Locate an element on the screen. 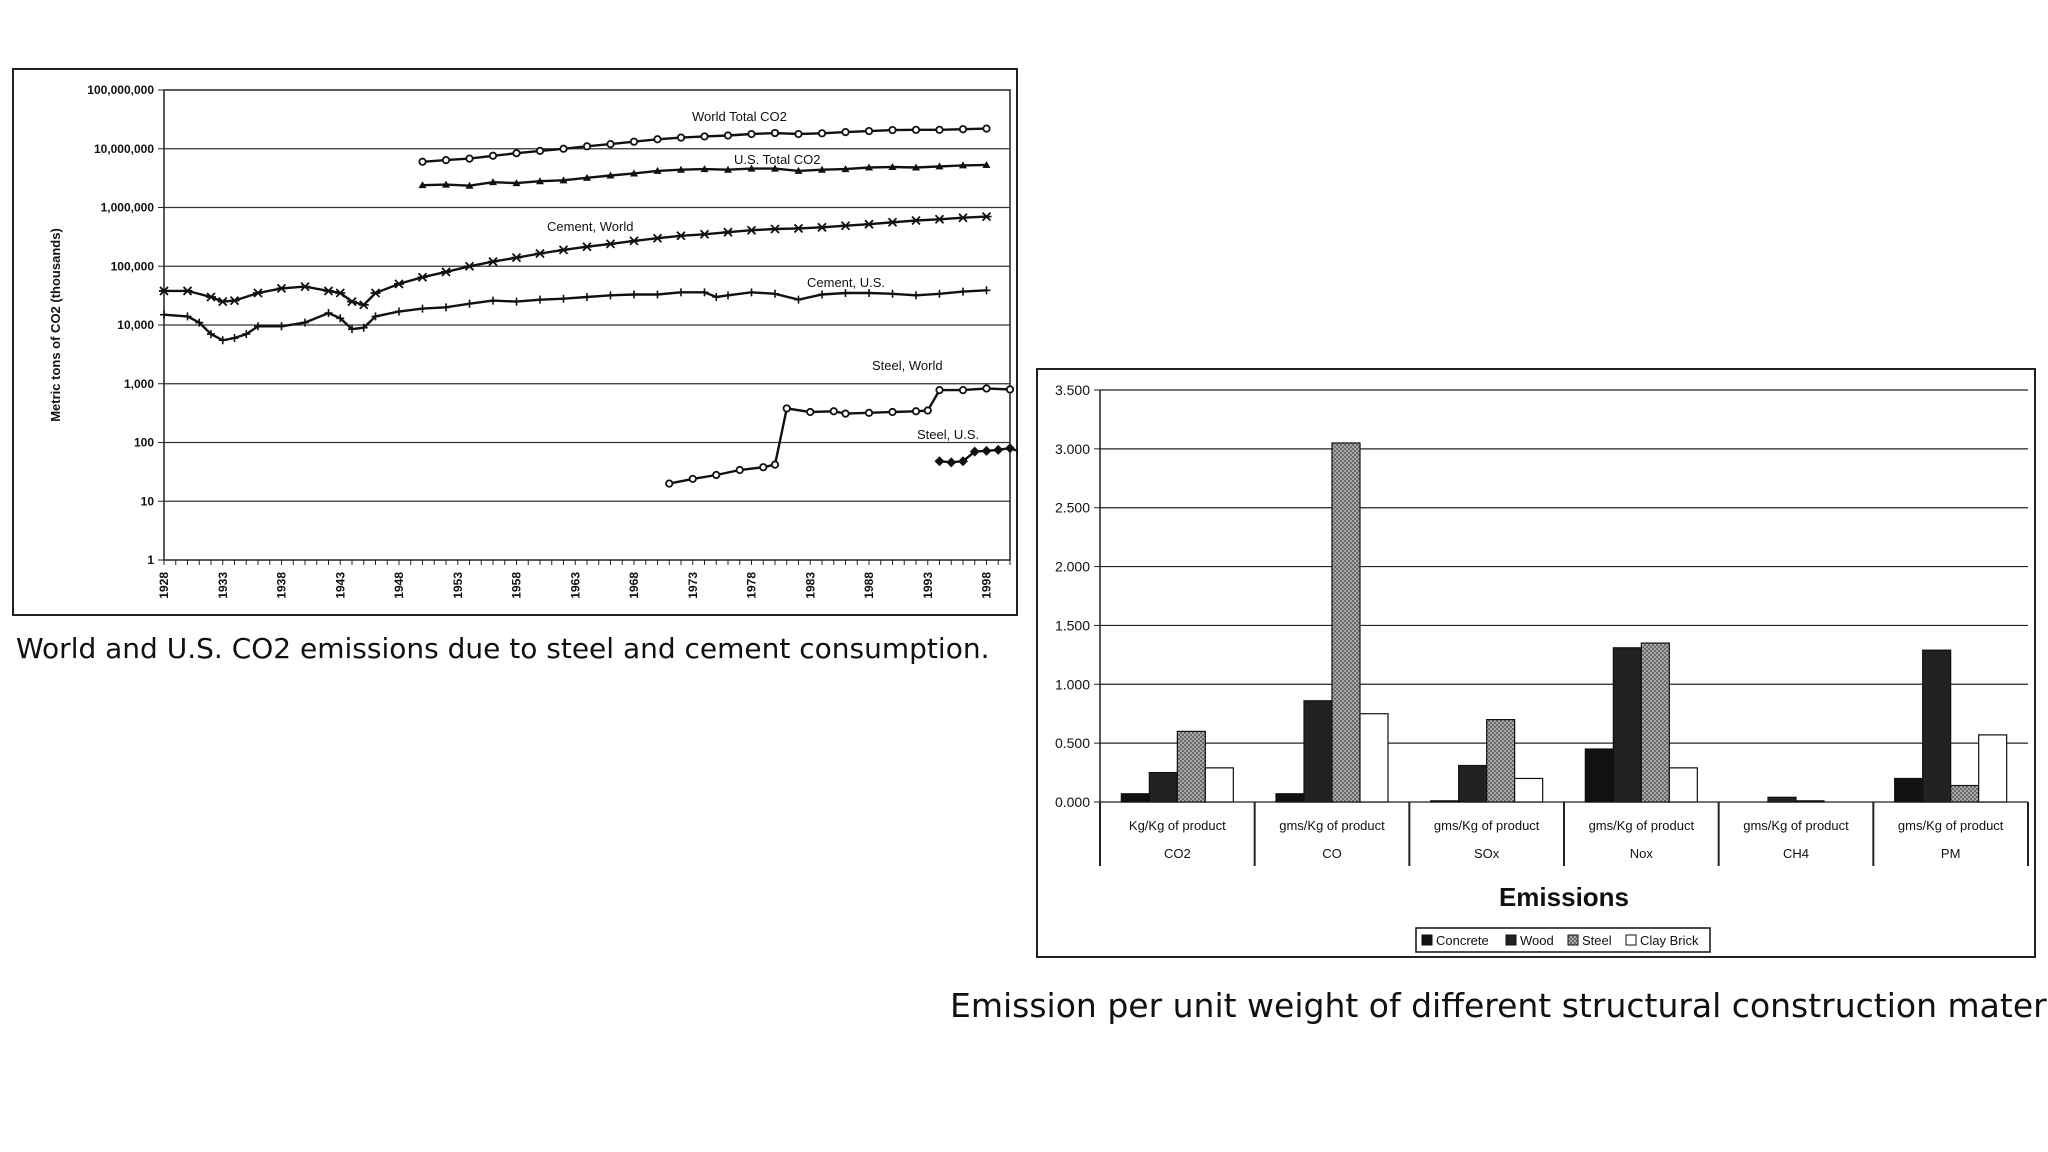  y-tick-label: 1,000,000 is located at coordinates (128, 208).